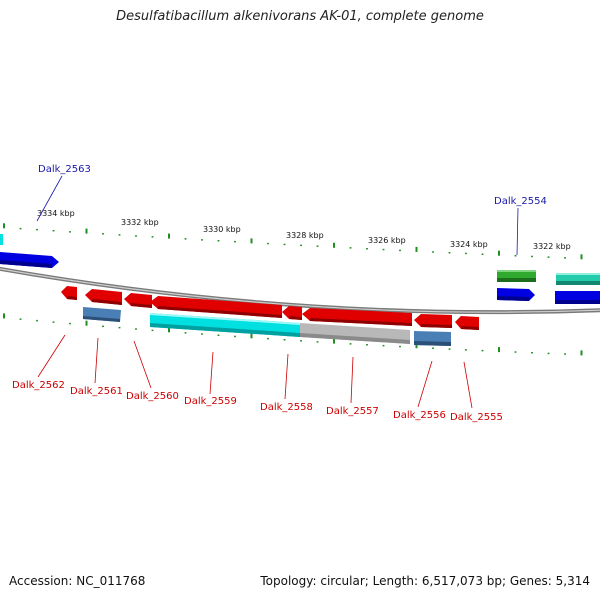 Image resolution: width=600 pixels, height=600 pixels. What do you see at coordinates (210, 401) in the screenshot?
I see `gene-label-dalk-2559: Dalk_2559` at bounding box center [210, 401].